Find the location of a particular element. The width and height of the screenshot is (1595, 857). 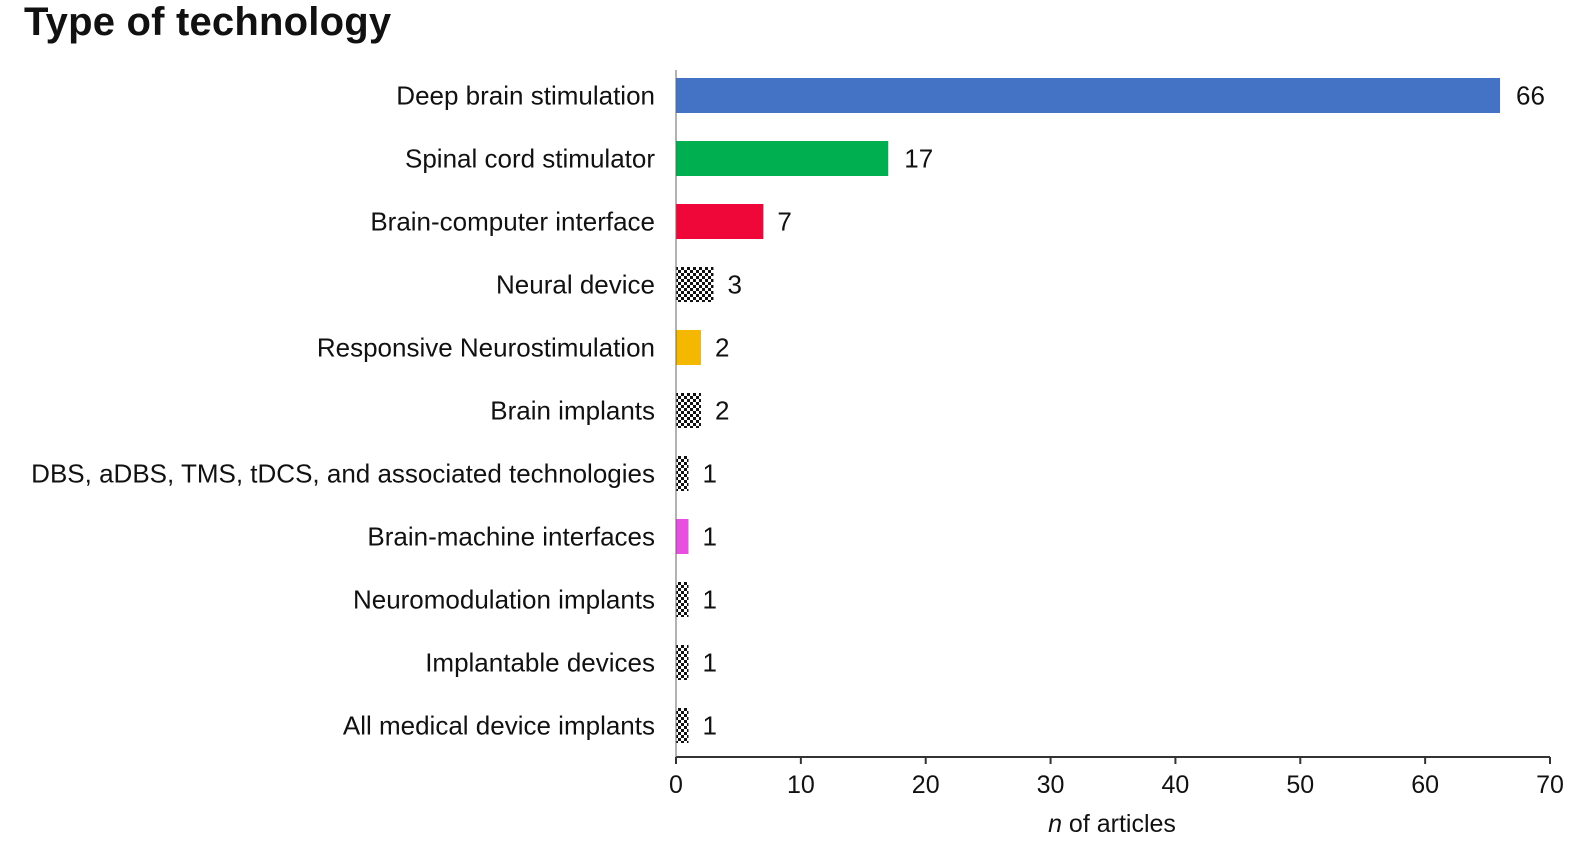

category-label-neural-device: Neural device is located at coordinates (575, 285).